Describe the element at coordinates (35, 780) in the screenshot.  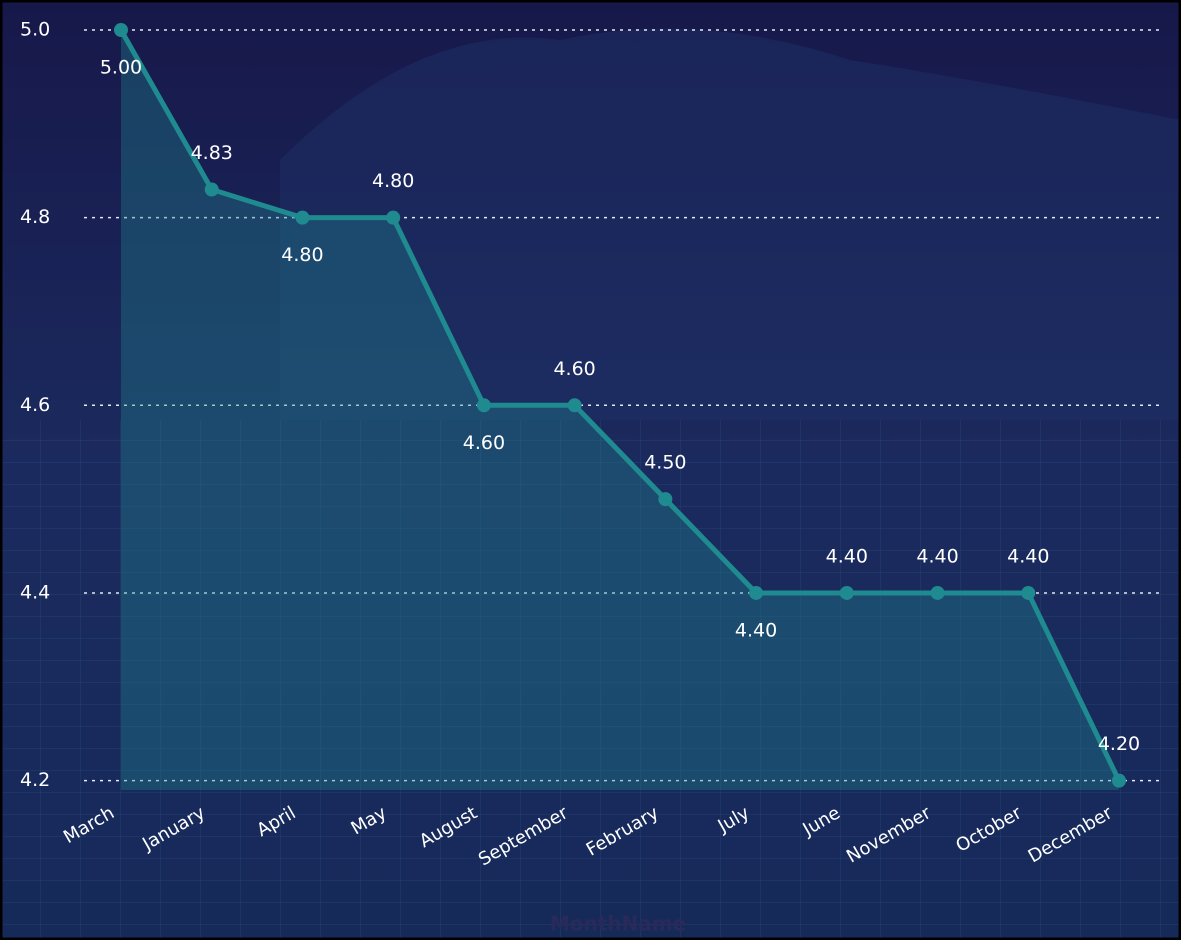
I see `y-tick-label: 4.2` at that location.